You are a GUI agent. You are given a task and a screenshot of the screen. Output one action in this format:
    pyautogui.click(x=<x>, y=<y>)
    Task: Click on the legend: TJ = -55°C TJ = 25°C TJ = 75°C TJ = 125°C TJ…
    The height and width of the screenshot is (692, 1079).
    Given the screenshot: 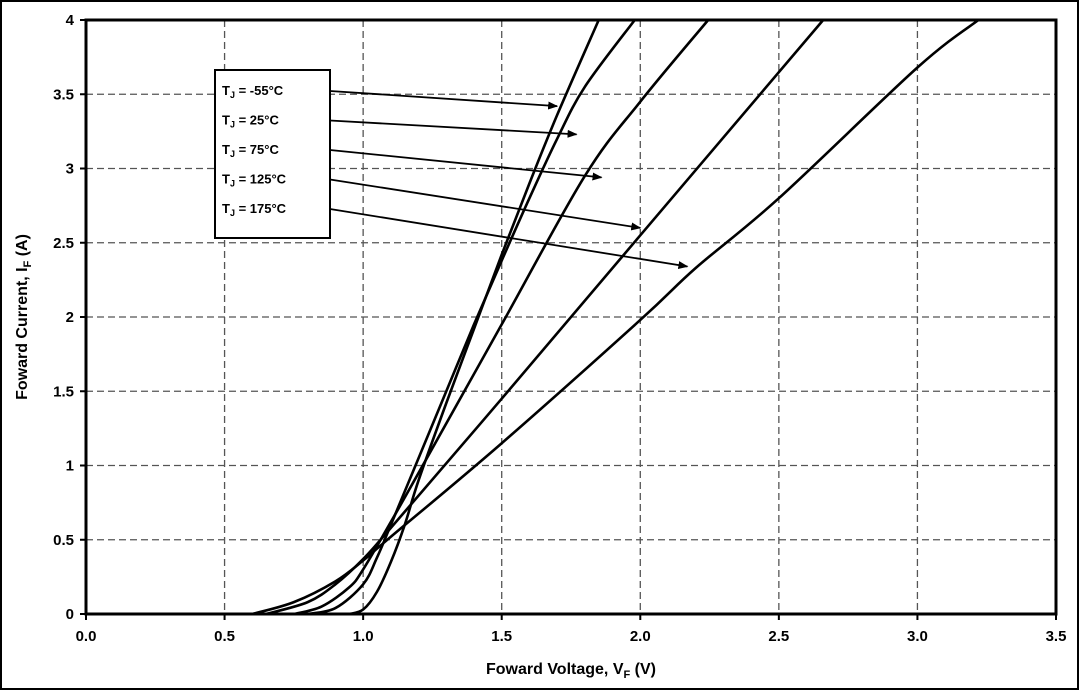 What is the action you would take?
    pyautogui.click(x=254, y=150)
    